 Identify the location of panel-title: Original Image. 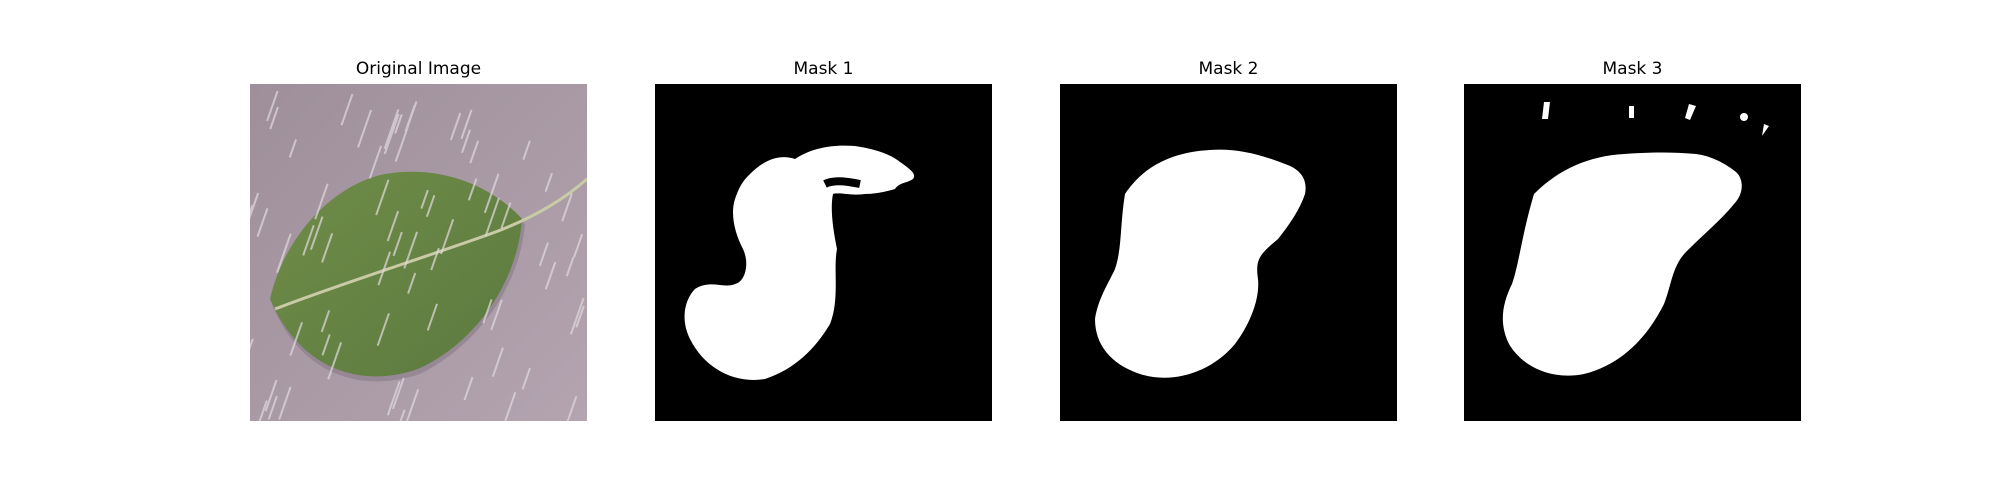
(418, 69).